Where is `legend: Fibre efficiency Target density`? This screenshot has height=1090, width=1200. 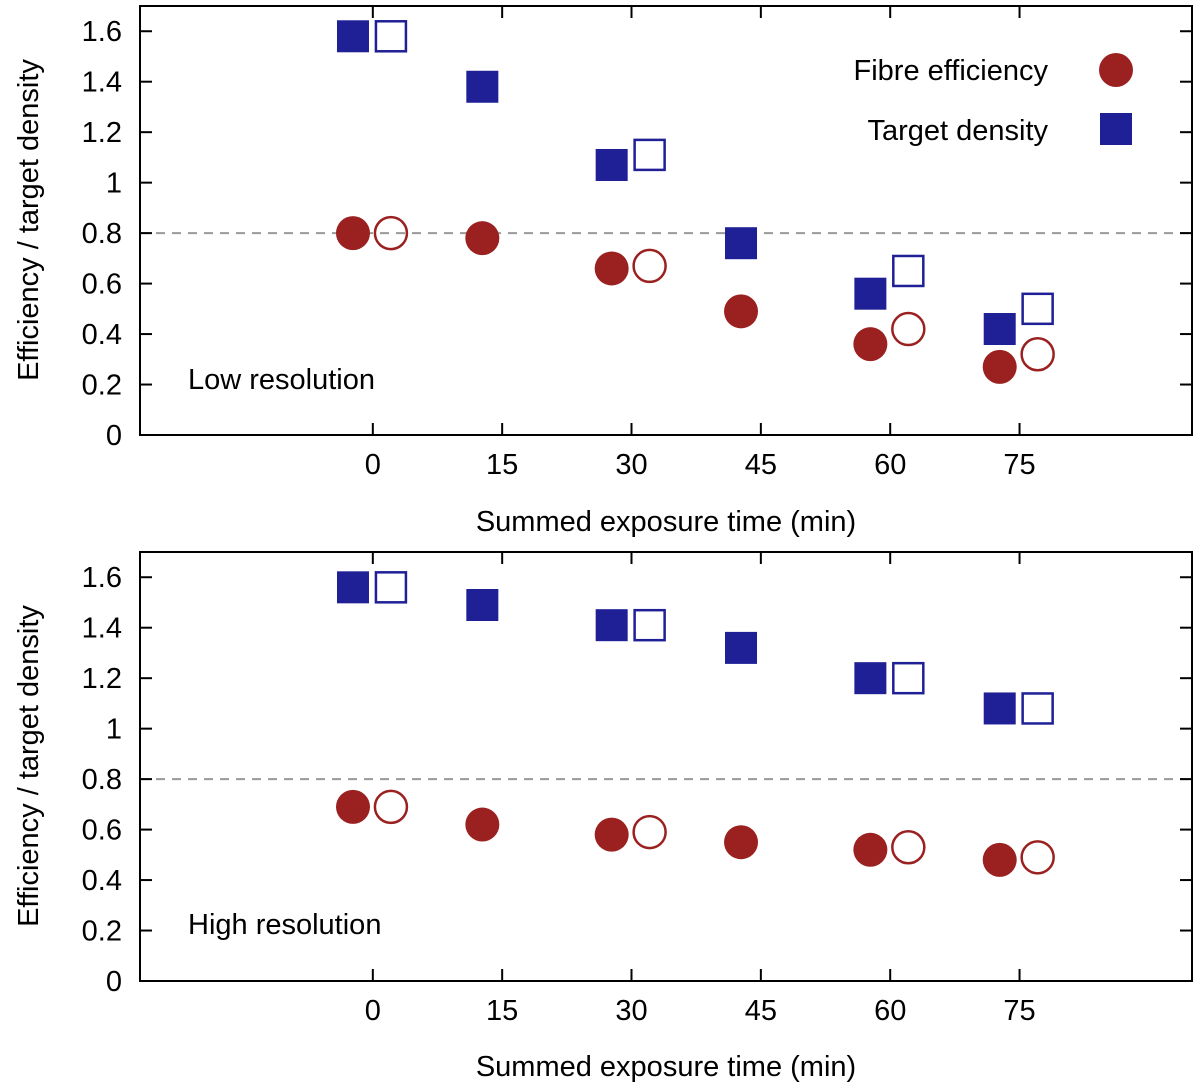 legend: Fibre efficiency Target density is located at coordinates (993, 100).